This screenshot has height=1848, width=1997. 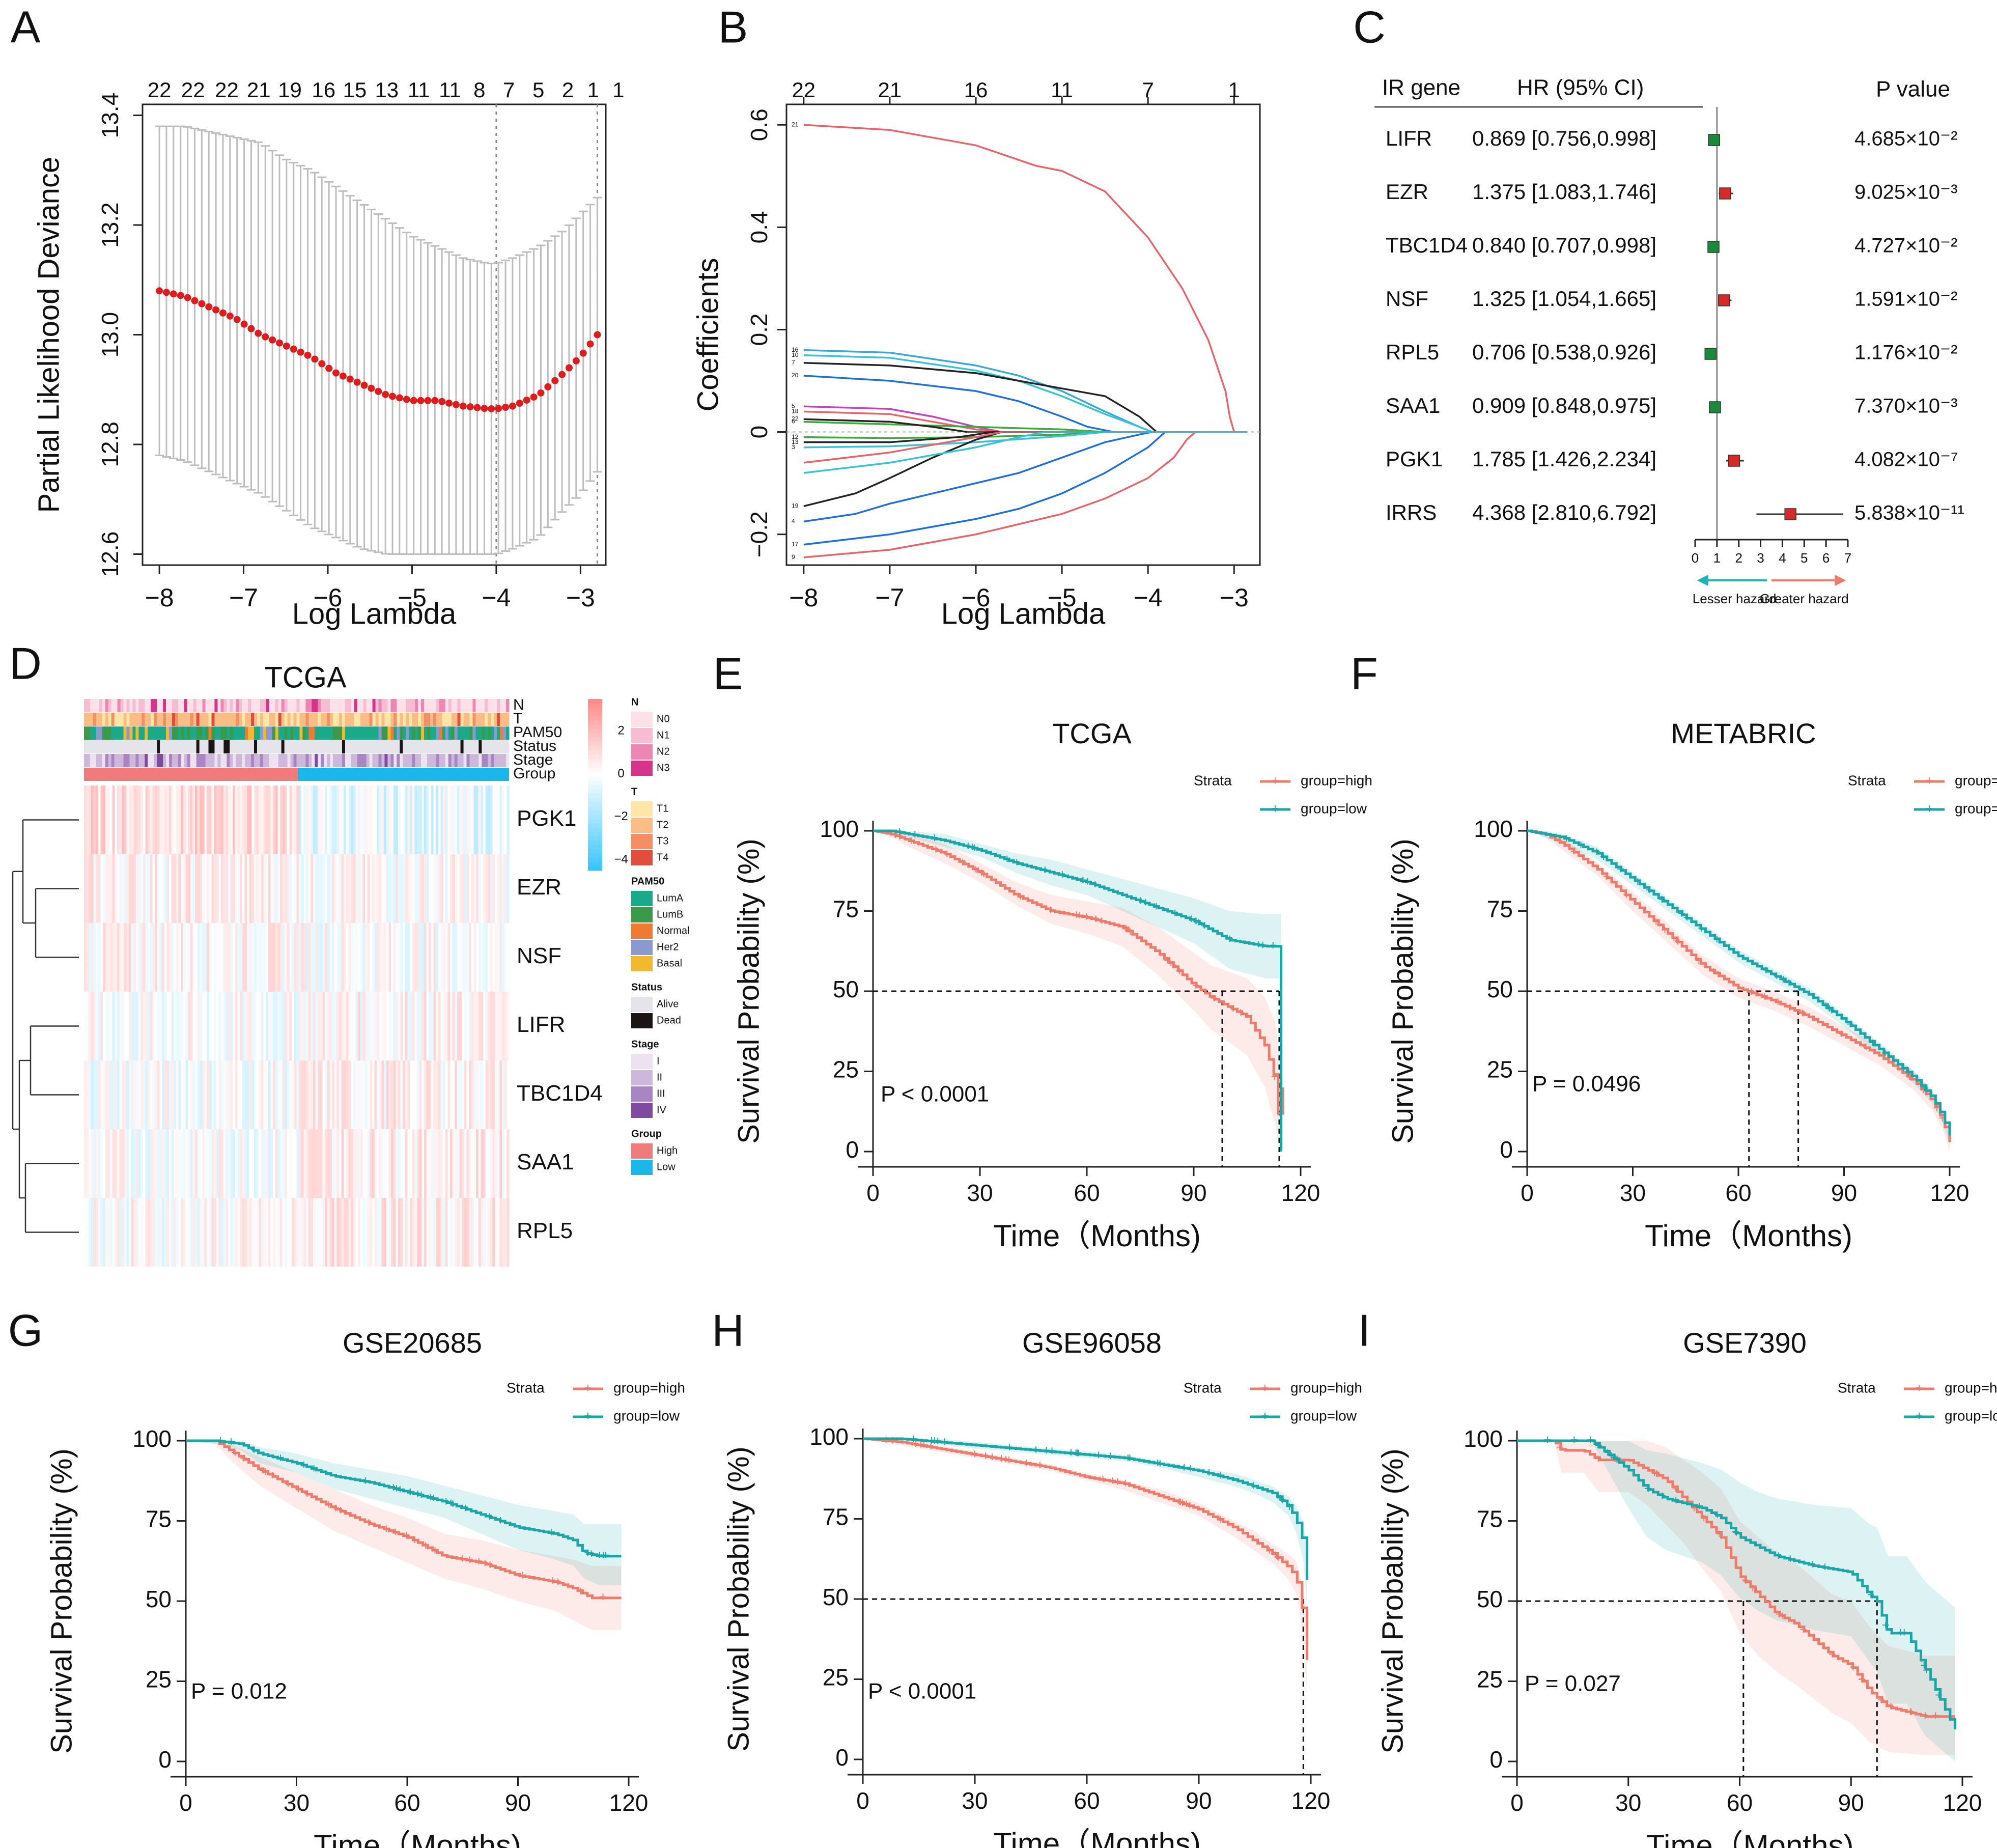 What do you see at coordinates (595, 765) in the screenshot?
I see `colorbar-cell` at bounding box center [595, 765].